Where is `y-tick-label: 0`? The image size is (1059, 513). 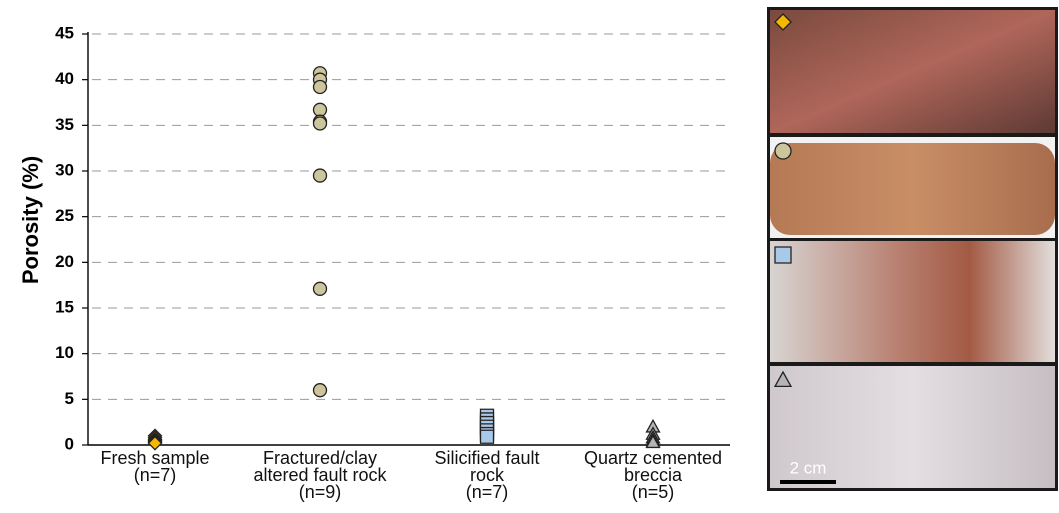 y-tick-label: 0 is located at coordinates (69, 443).